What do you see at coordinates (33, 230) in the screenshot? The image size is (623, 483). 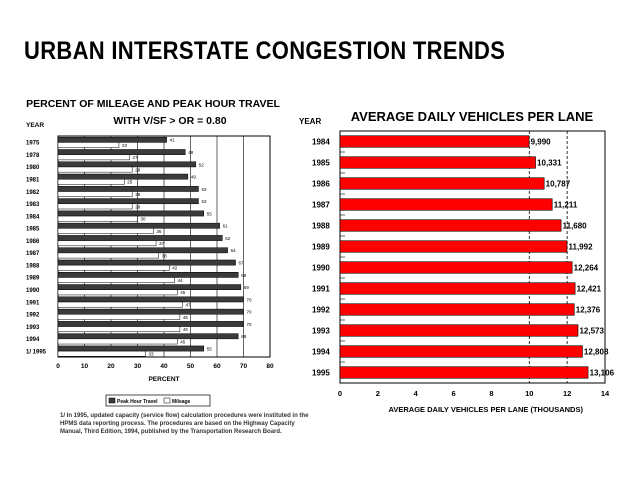 I see `left-year-label: 1985` at bounding box center [33, 230].